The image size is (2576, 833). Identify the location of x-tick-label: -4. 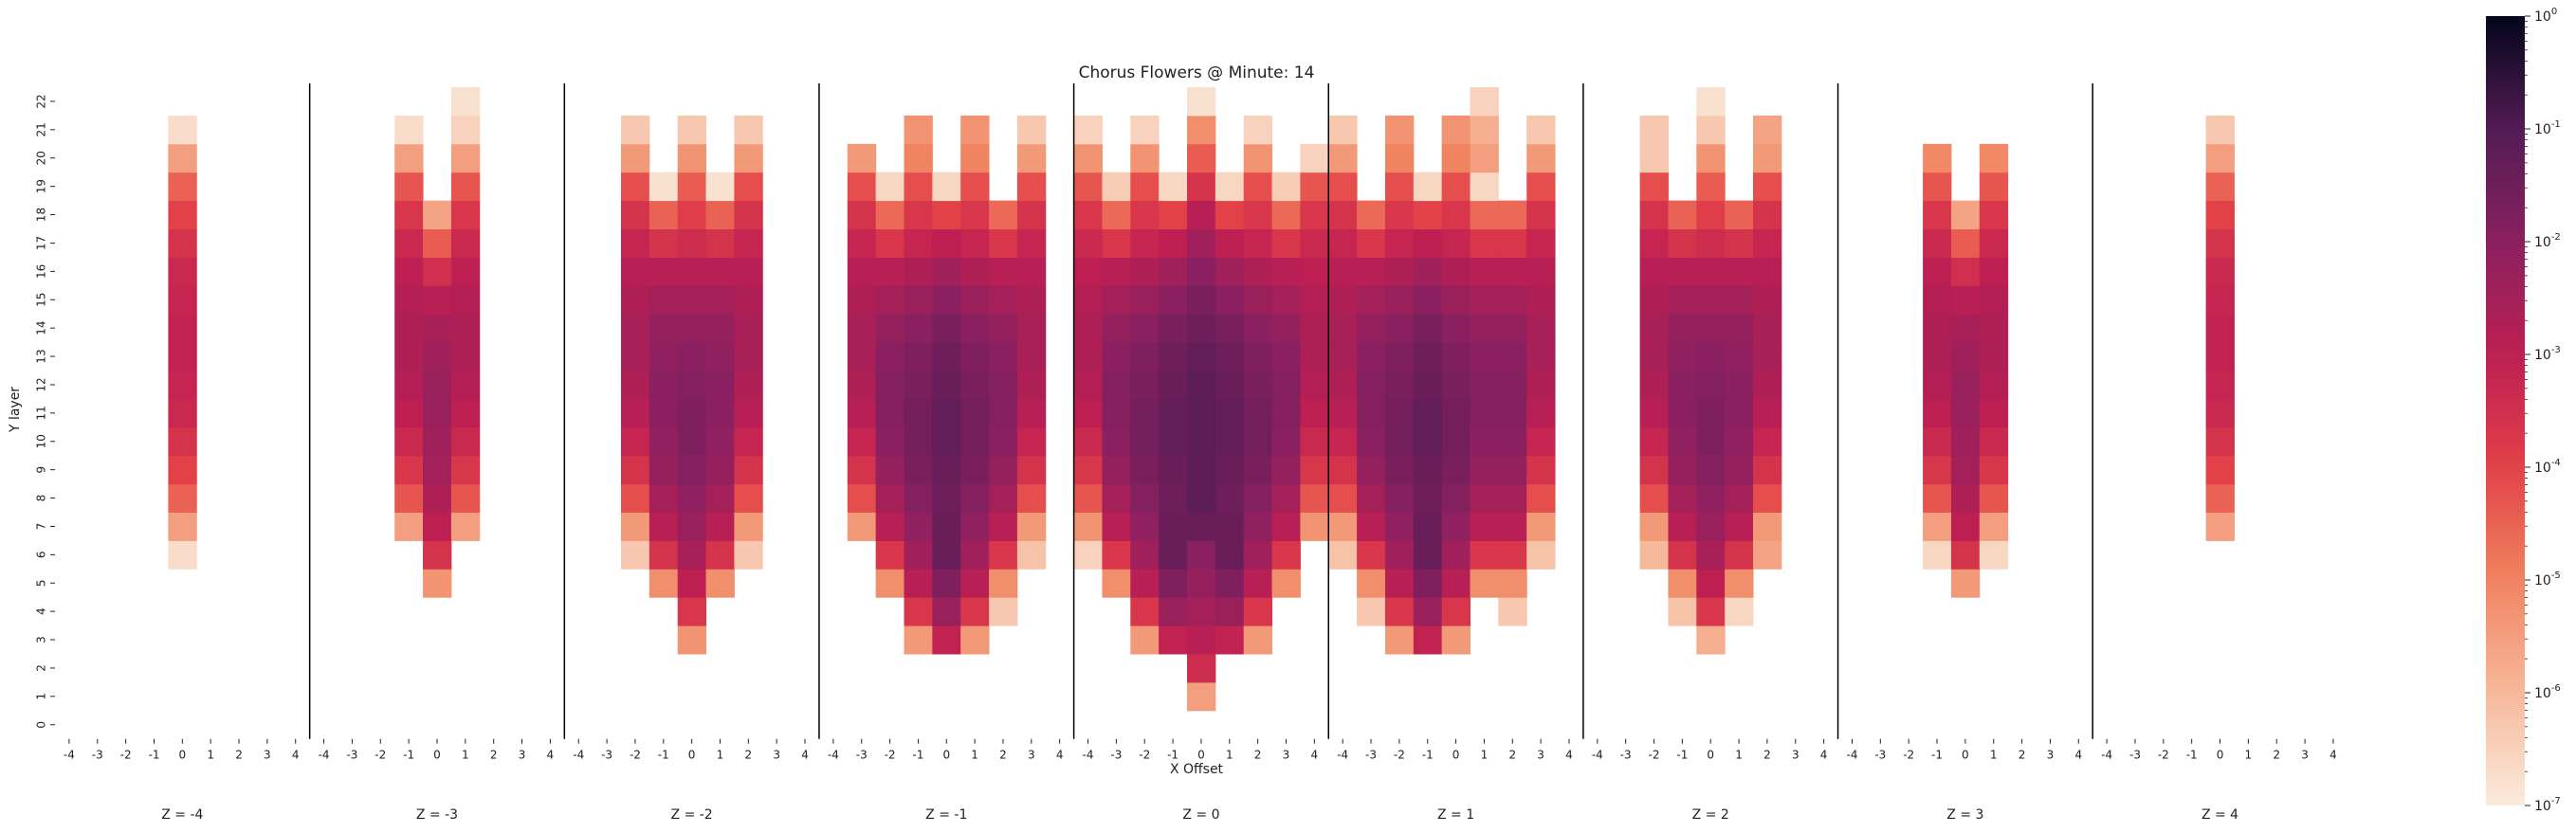
(1851, 755).